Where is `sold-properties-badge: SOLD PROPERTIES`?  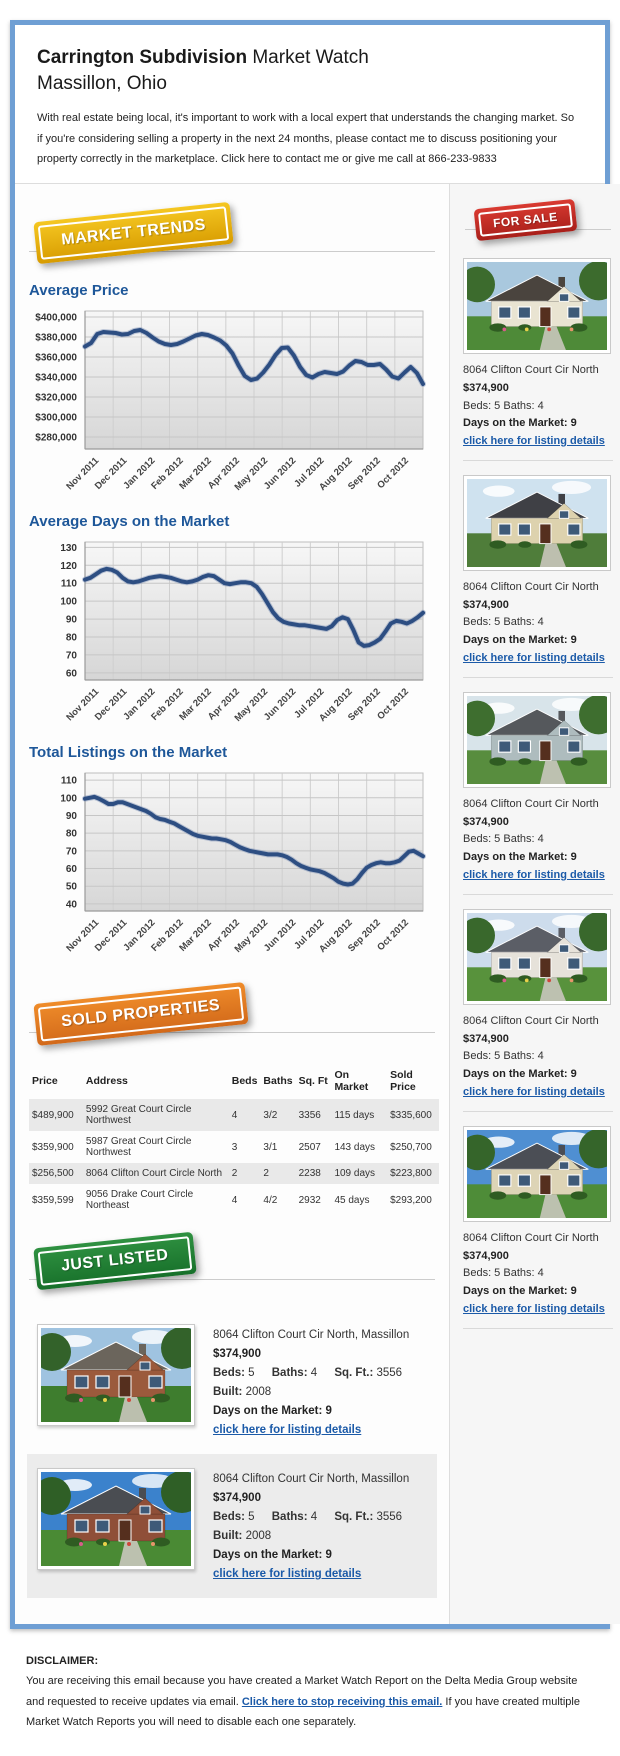 sold-properties-badge: SOLD PROPERTIES is located at coordinates (141, 1014).